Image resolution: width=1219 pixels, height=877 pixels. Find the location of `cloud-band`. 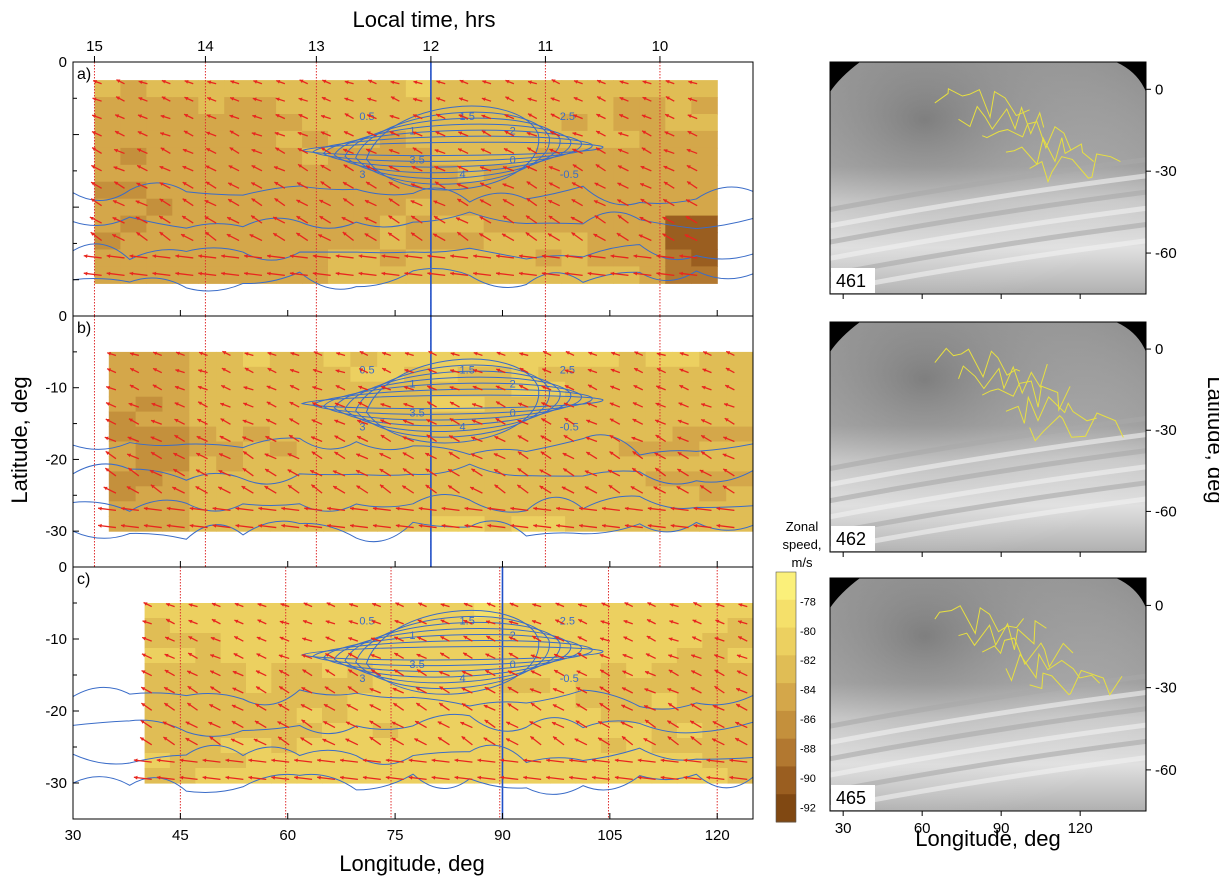

cloud-band is located at coordinates (988, 750).